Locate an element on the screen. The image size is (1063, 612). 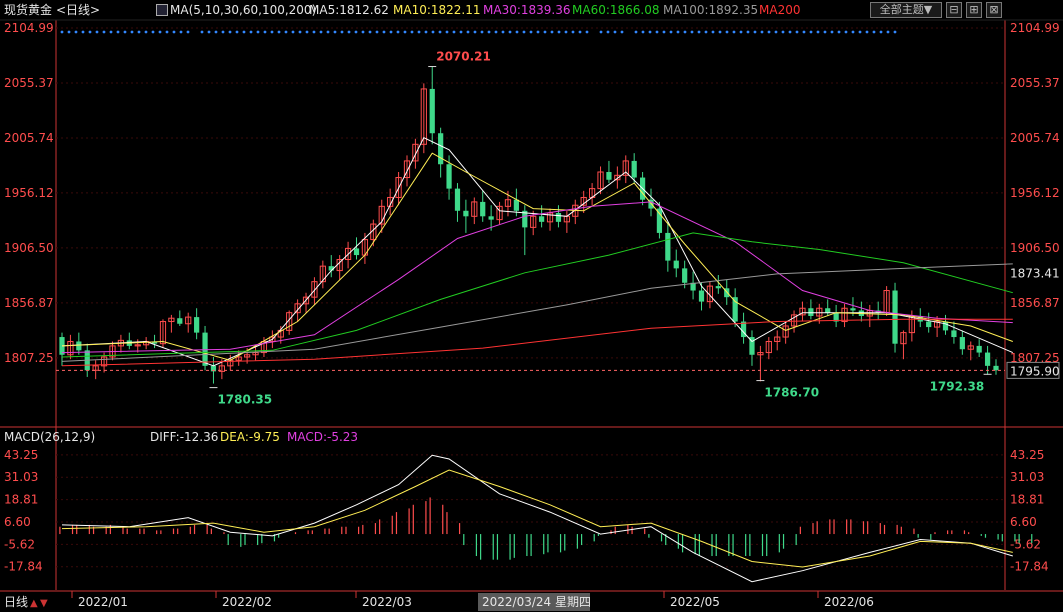
x-tick-label: 2022/03 is located at coordinates (387, 602).